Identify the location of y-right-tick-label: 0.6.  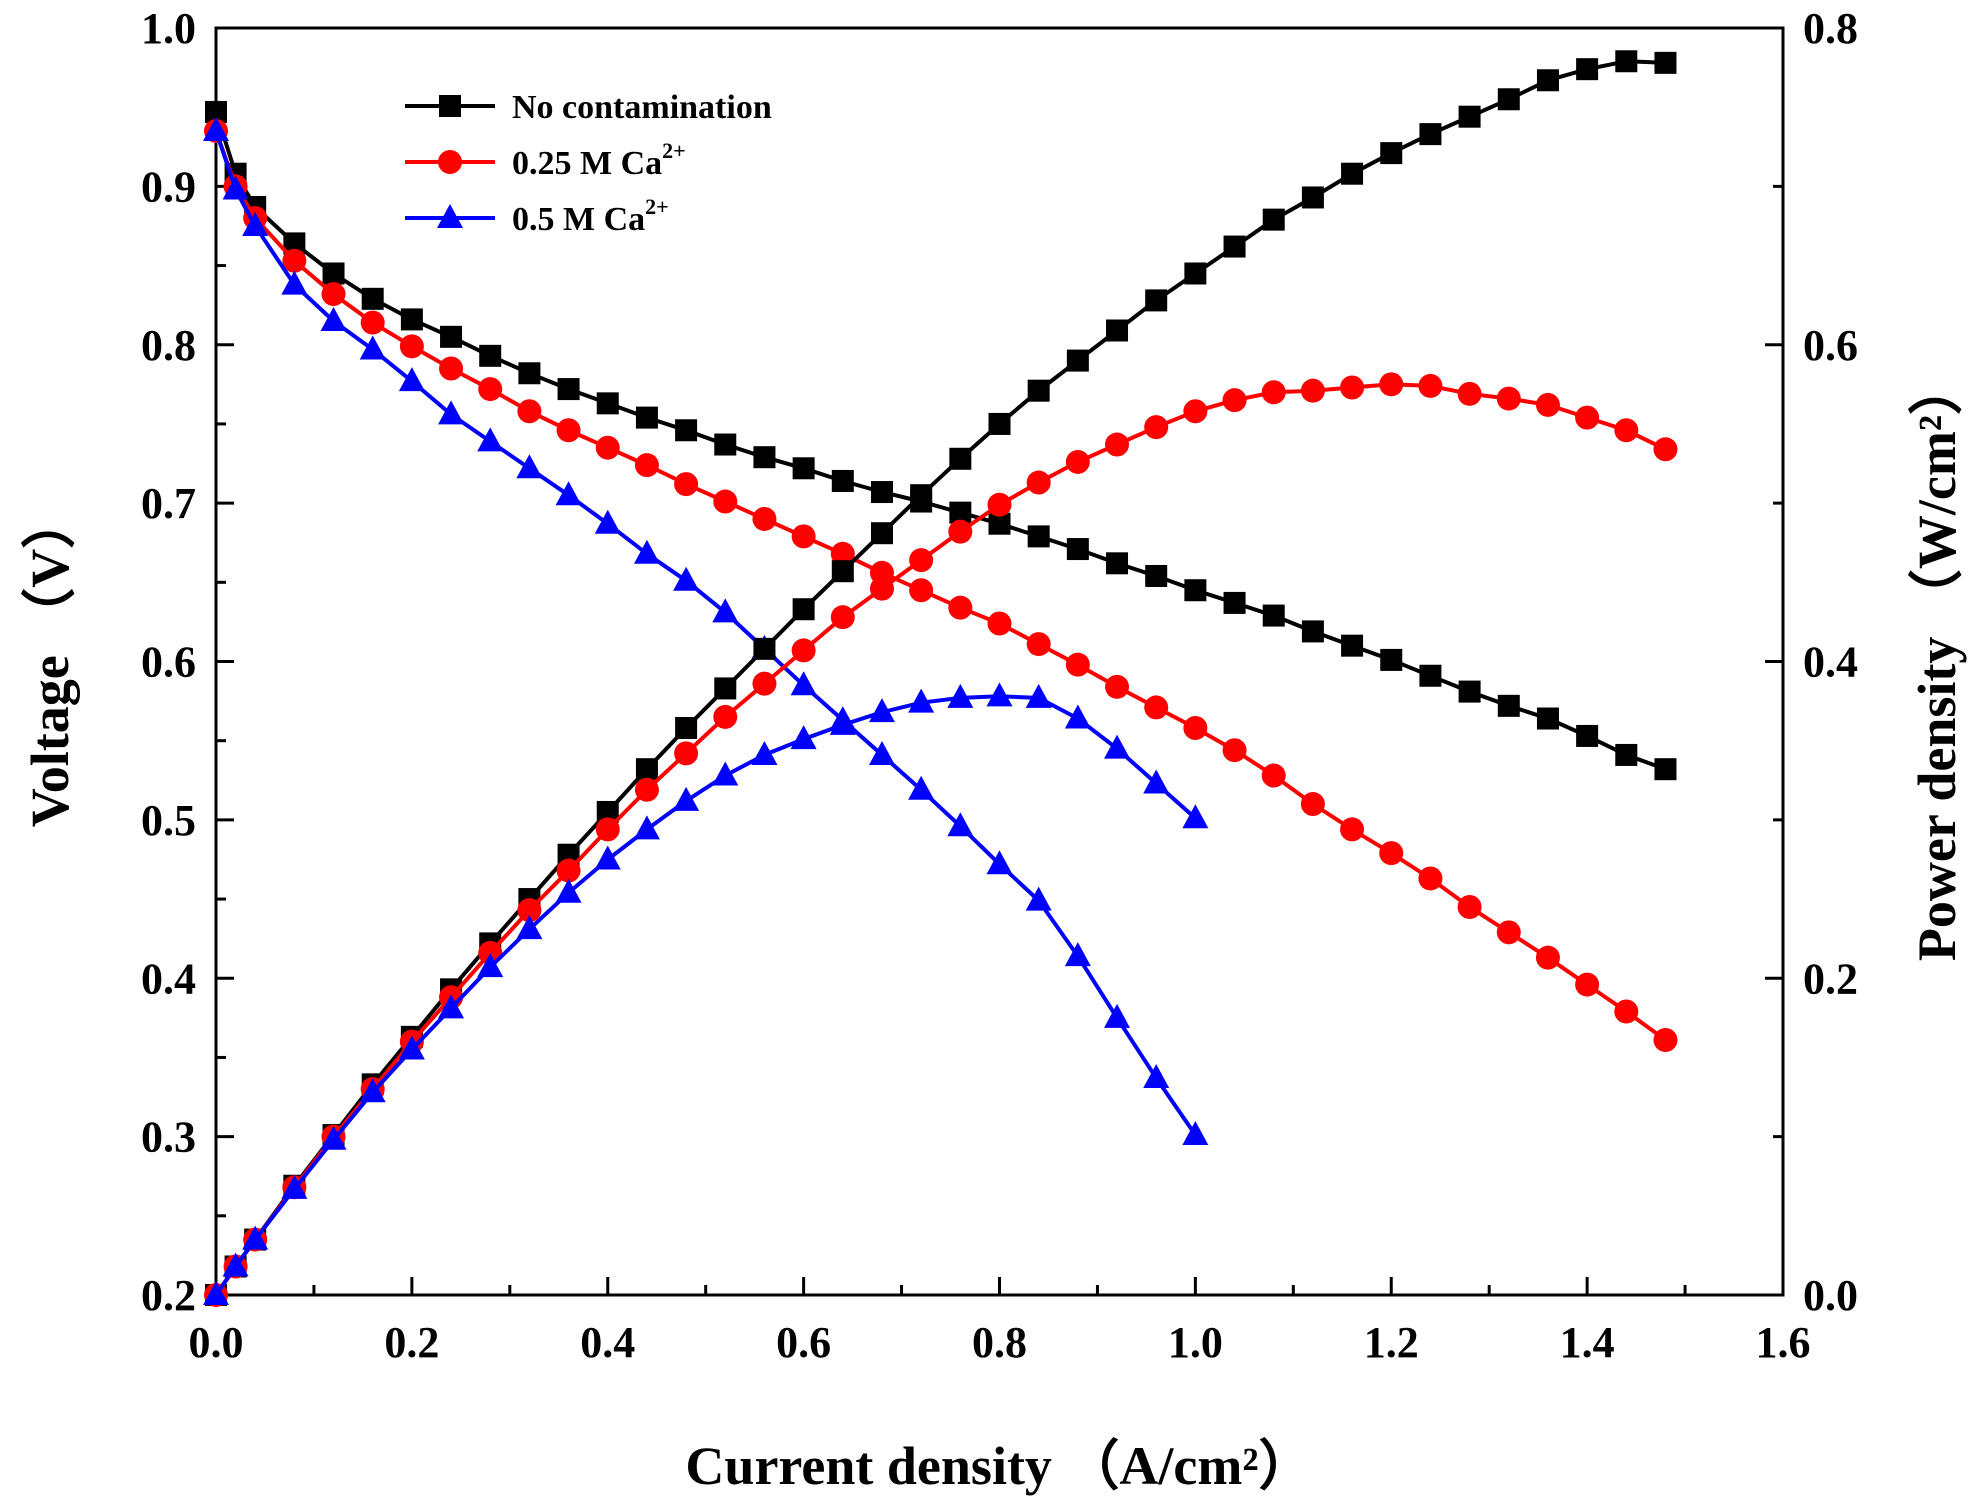
(1830, 345).